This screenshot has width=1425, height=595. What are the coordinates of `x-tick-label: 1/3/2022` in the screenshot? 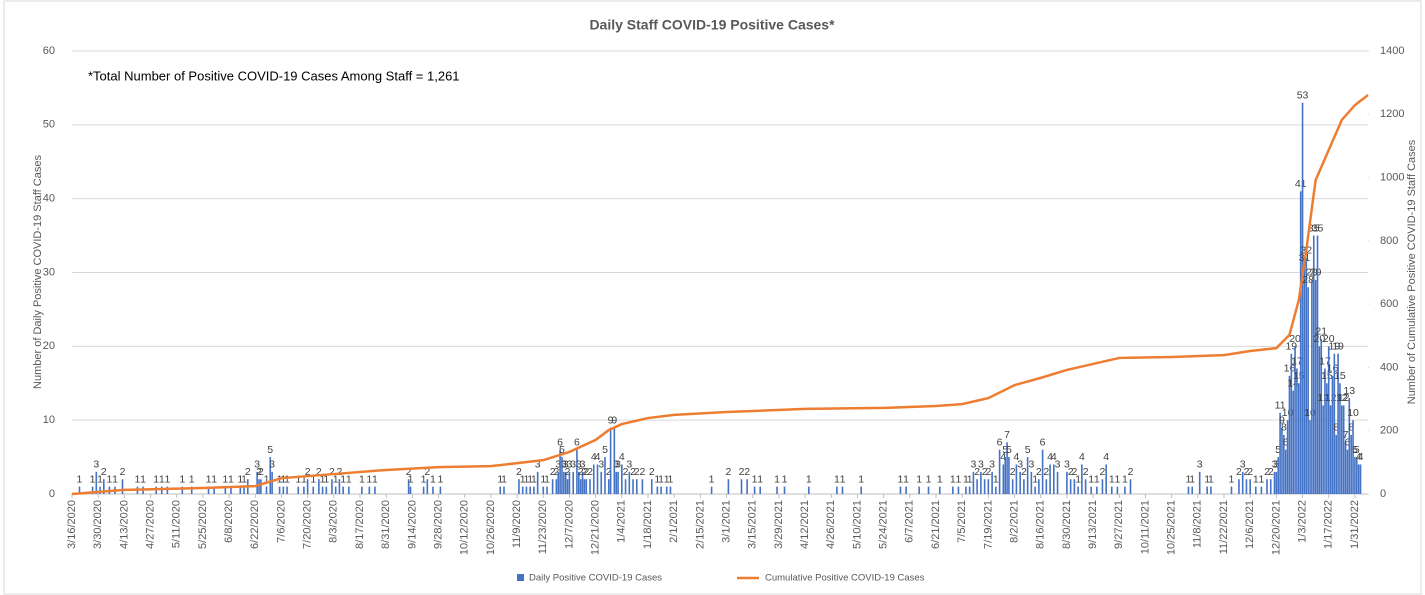 It's located at (1302, 521).